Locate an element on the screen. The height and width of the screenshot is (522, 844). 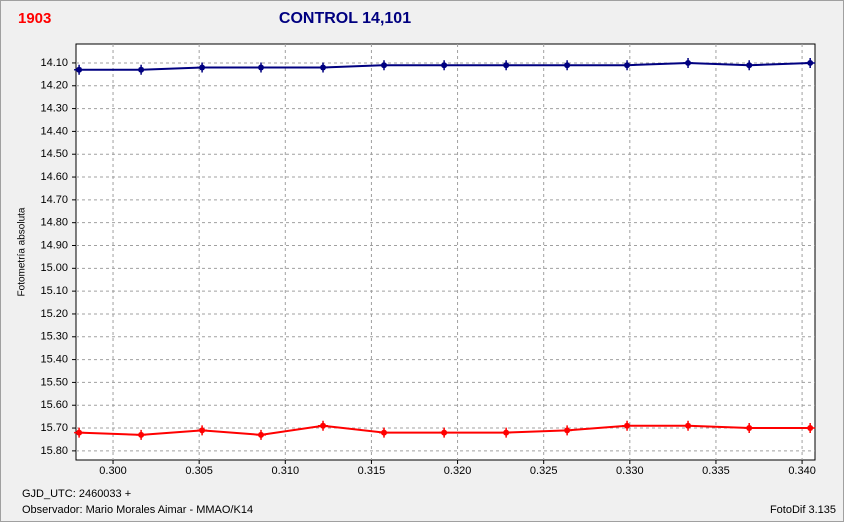
x-tick-label: 0.310 is located at coordinates (286, 471).